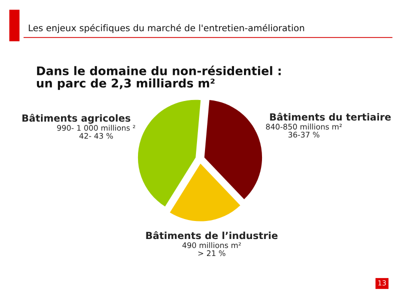  Describe the element at coordinates (212, 235) in the screenshot. I see `slice-label: Bâtiments de l’industrie` at that location.